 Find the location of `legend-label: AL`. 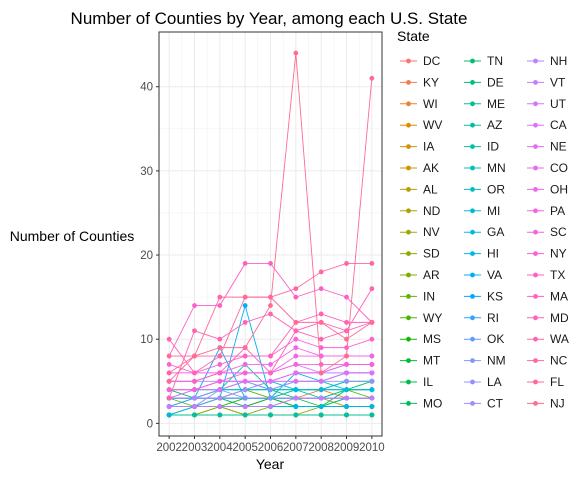

legend-label: AL is located at coordinates (430, 189).